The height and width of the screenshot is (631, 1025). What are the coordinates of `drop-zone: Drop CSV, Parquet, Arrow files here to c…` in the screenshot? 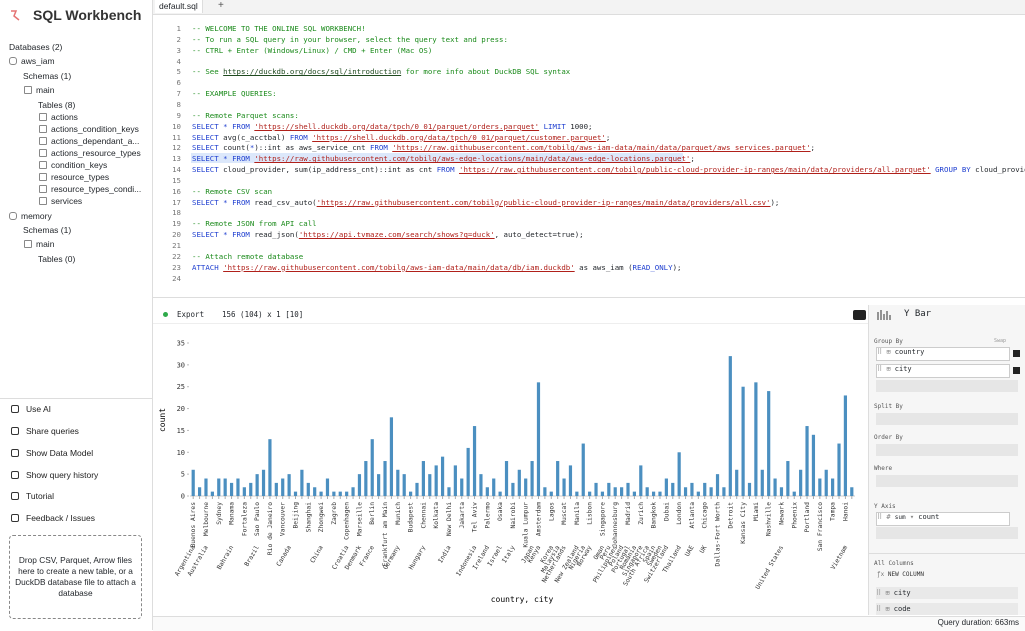 It's located at (75, 577).